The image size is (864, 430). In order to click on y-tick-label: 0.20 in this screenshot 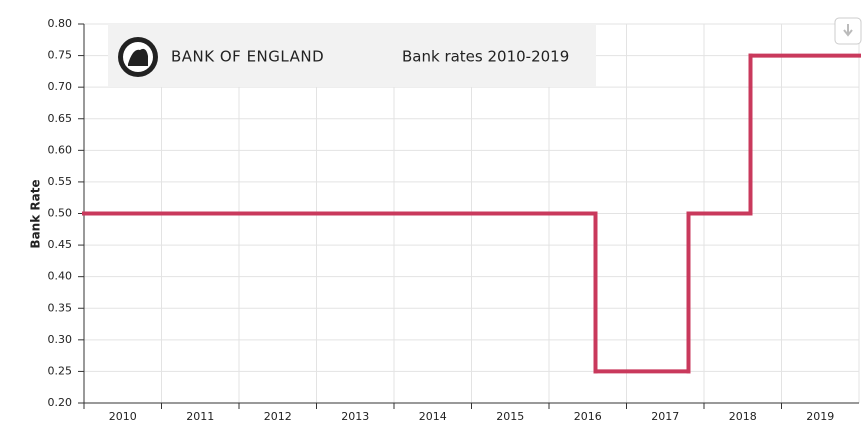, I will do `click(60, 402)`.